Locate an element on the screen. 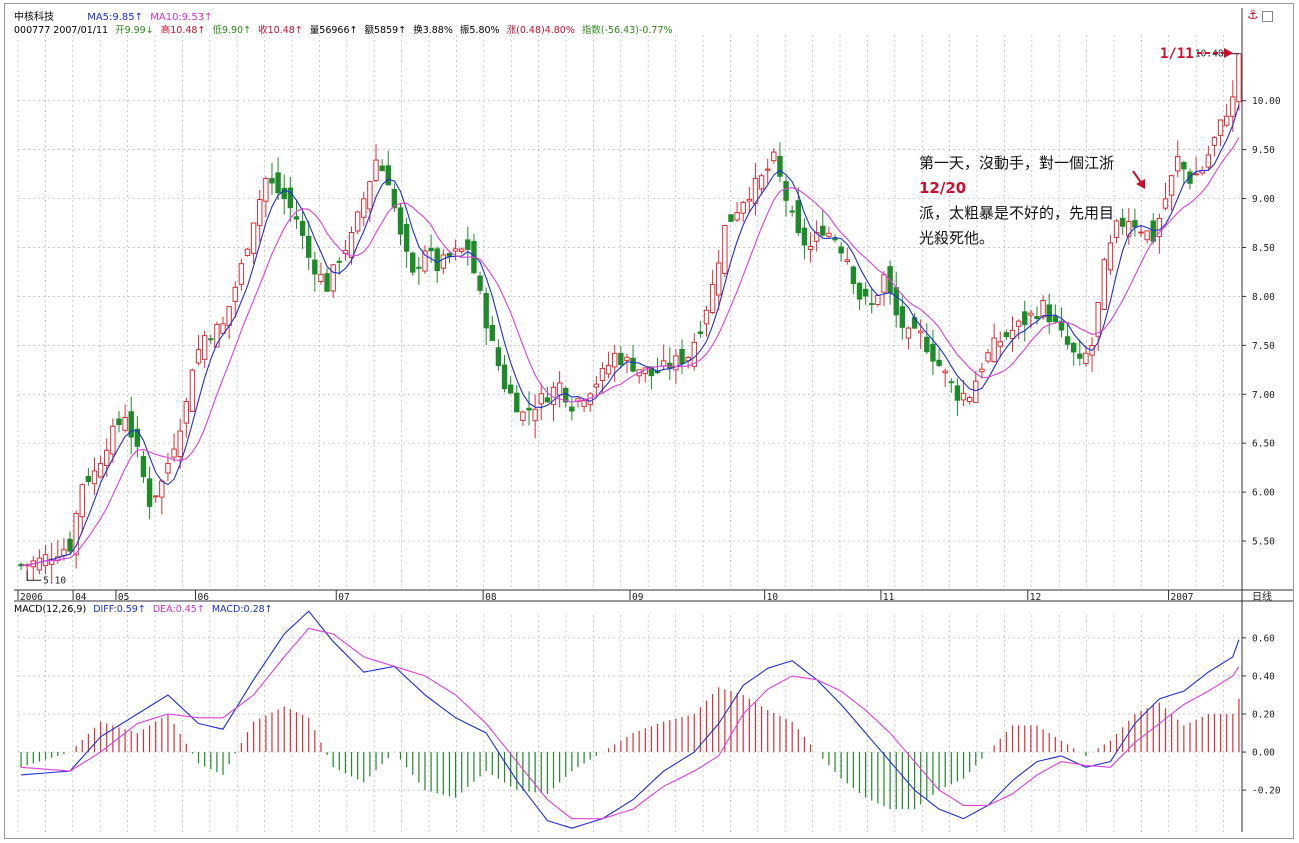 This screenshot has width=1299, height=843. window-icon is located at coordinates (1267, 16).